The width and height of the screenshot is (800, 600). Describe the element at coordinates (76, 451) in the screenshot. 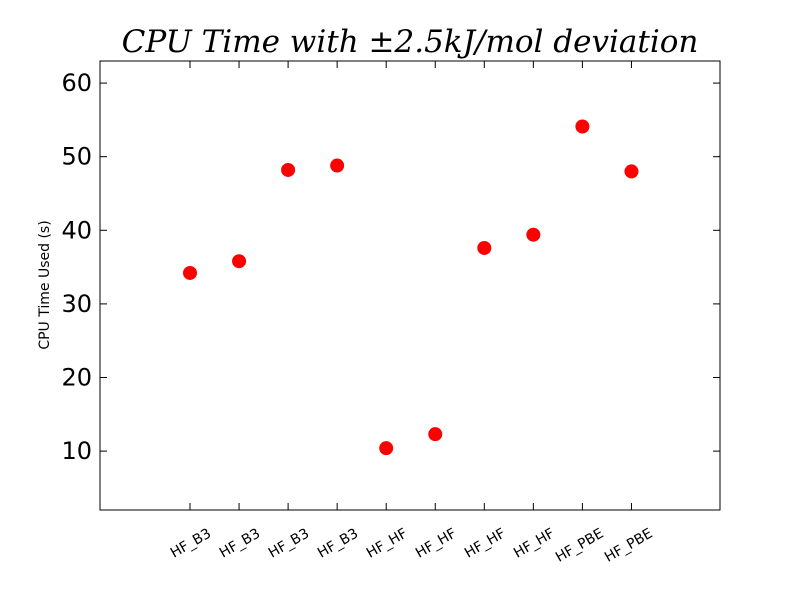

I see `y-tick-label: 10` at that location.